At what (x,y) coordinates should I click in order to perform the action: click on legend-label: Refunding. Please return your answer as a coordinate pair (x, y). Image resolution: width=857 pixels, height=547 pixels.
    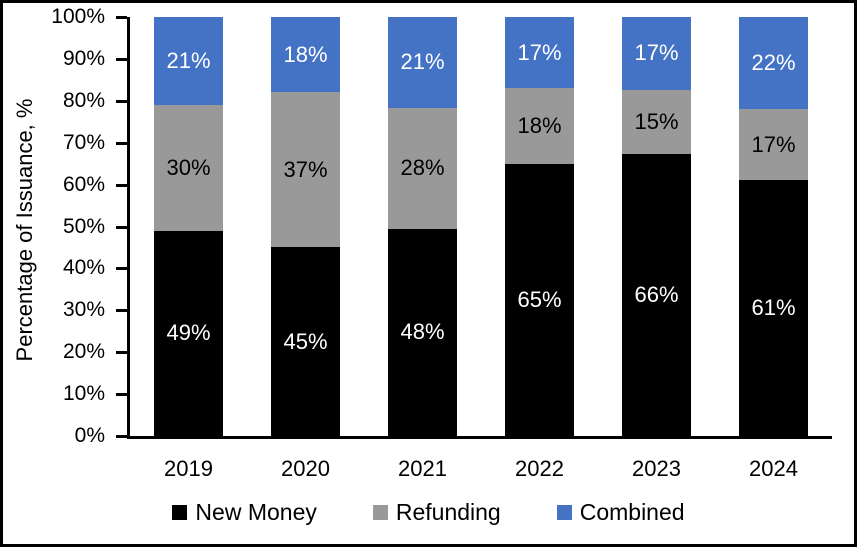
    Looking at the image, I should click on (448, 512).